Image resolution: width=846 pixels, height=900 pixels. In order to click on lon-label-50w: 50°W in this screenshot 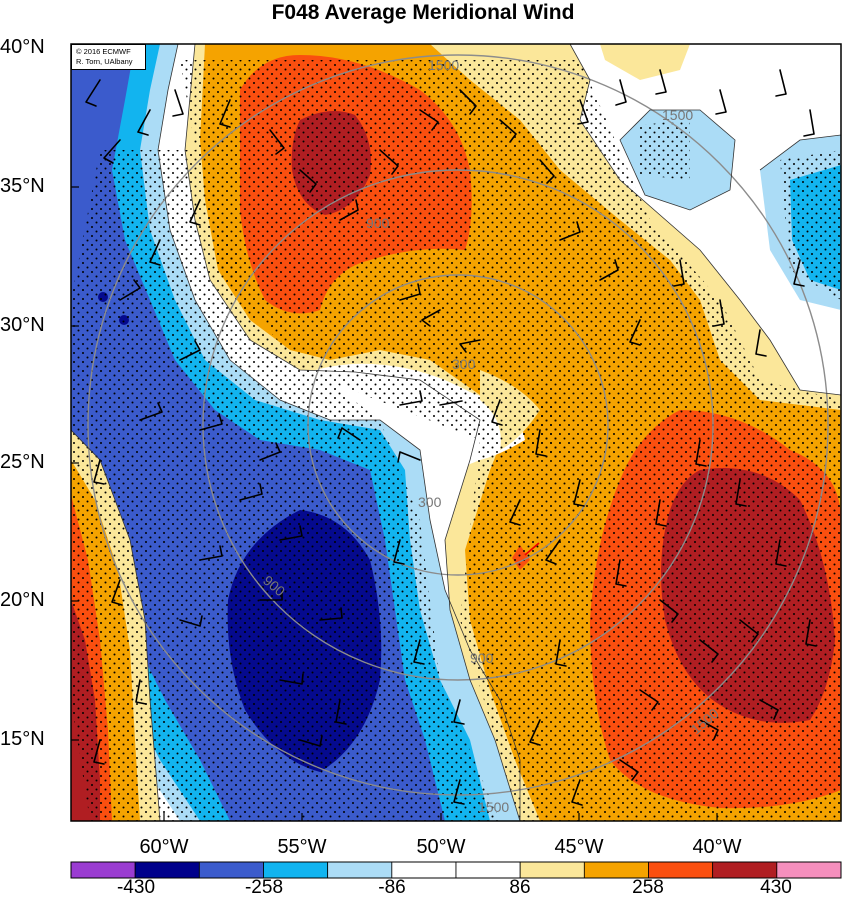, I will do `click(441, 847)`.